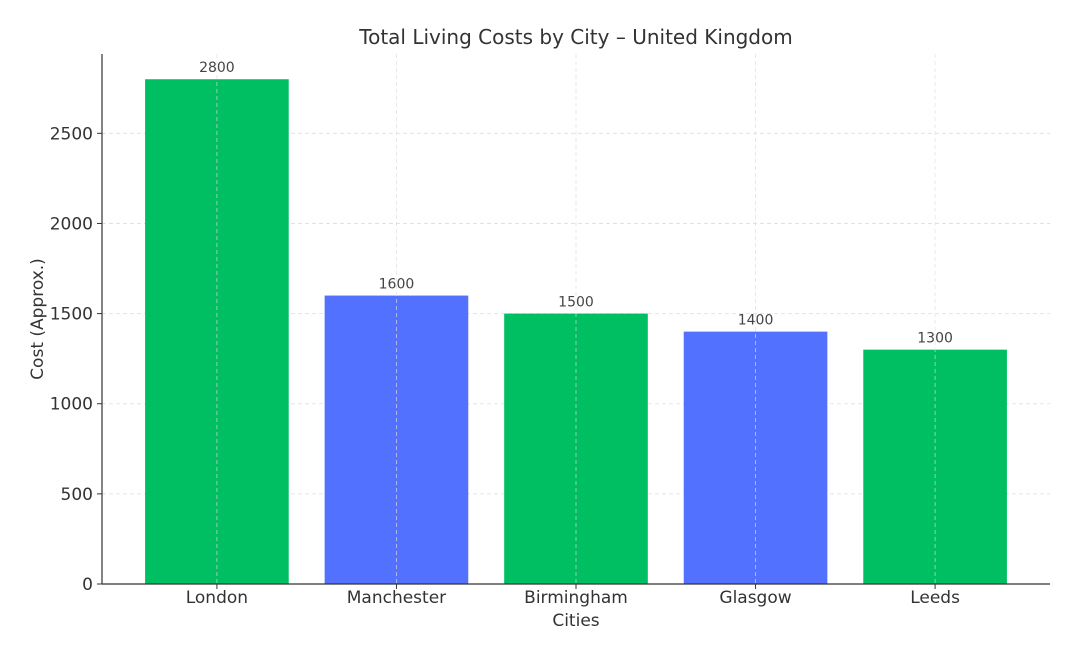 This screenshot has width=1080, height=663. Describe the element at coordinates (935, 598) in the screenshot. I see `x-tick-label: Leeds` at that location.